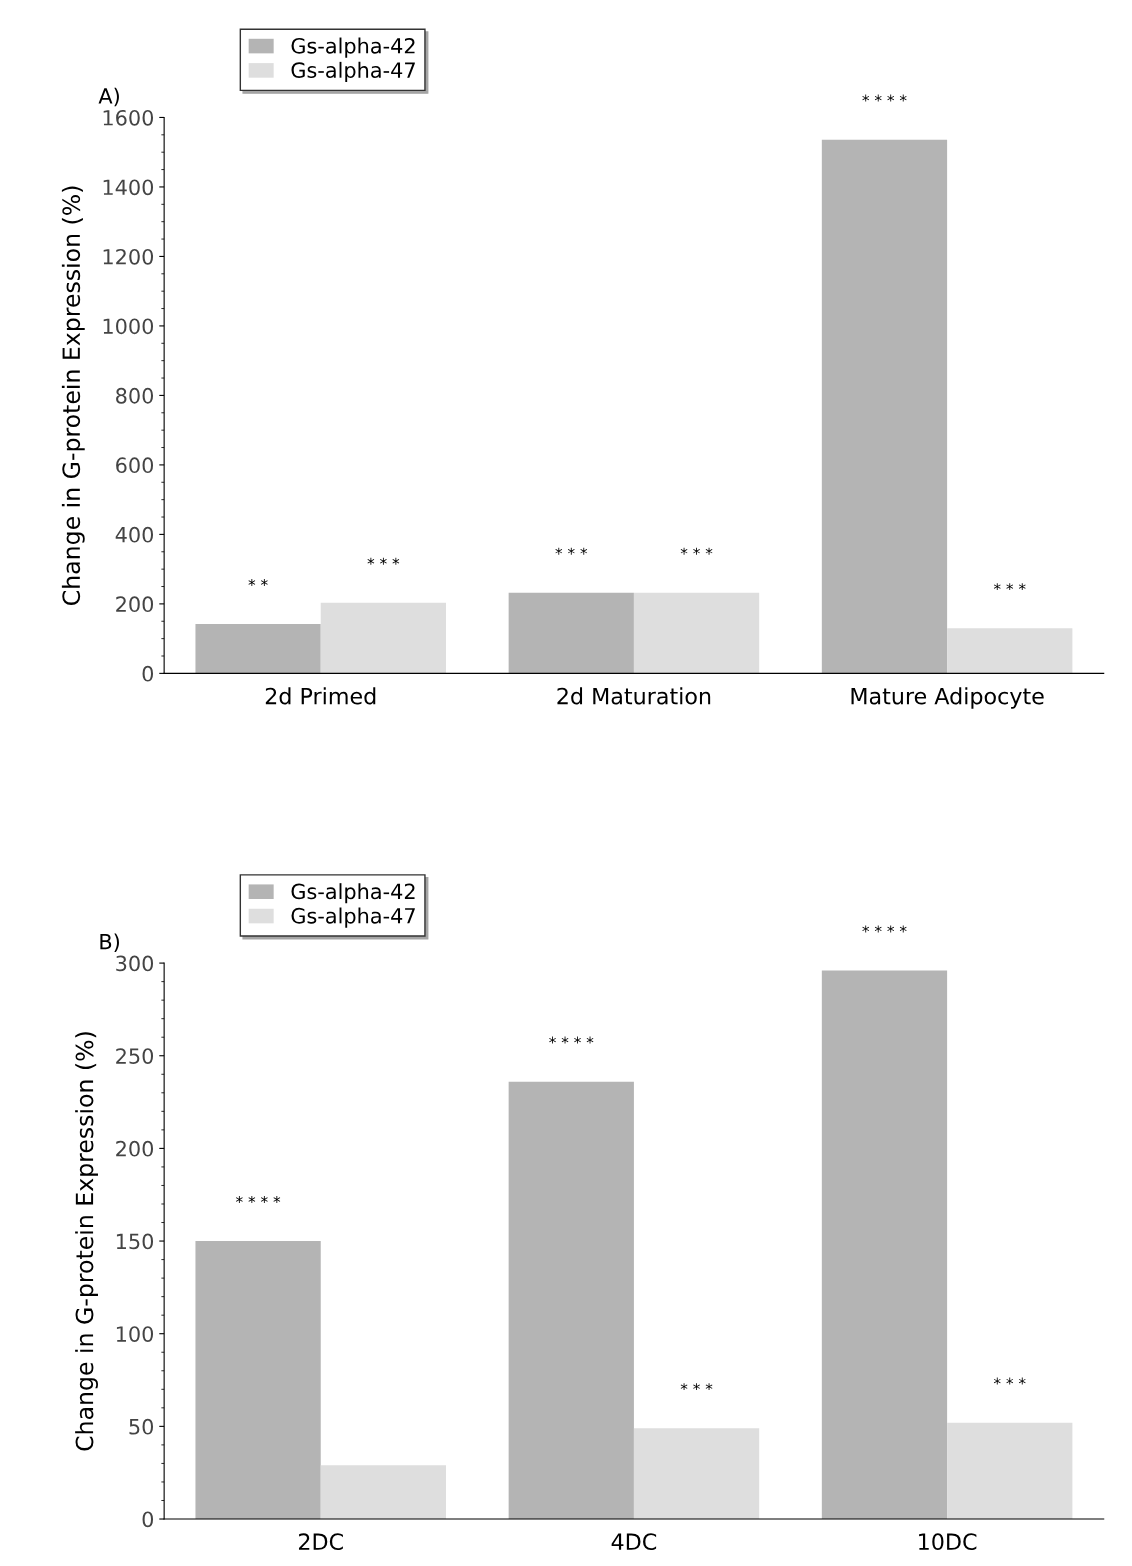  What do you see at coordinates (258, 582) in the screenshot?
I see `data-label: * *` at bounding box center [258, 582].